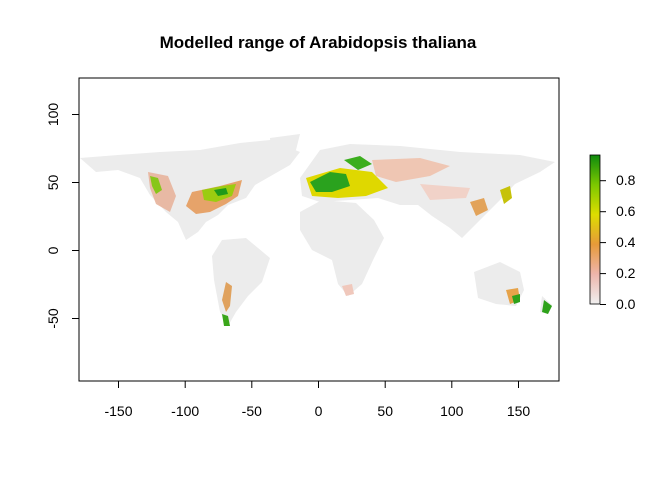  Describe the element at coordinates (626, 273) in the screenshot. I see `legend-tick-label: 0.2` at that location.